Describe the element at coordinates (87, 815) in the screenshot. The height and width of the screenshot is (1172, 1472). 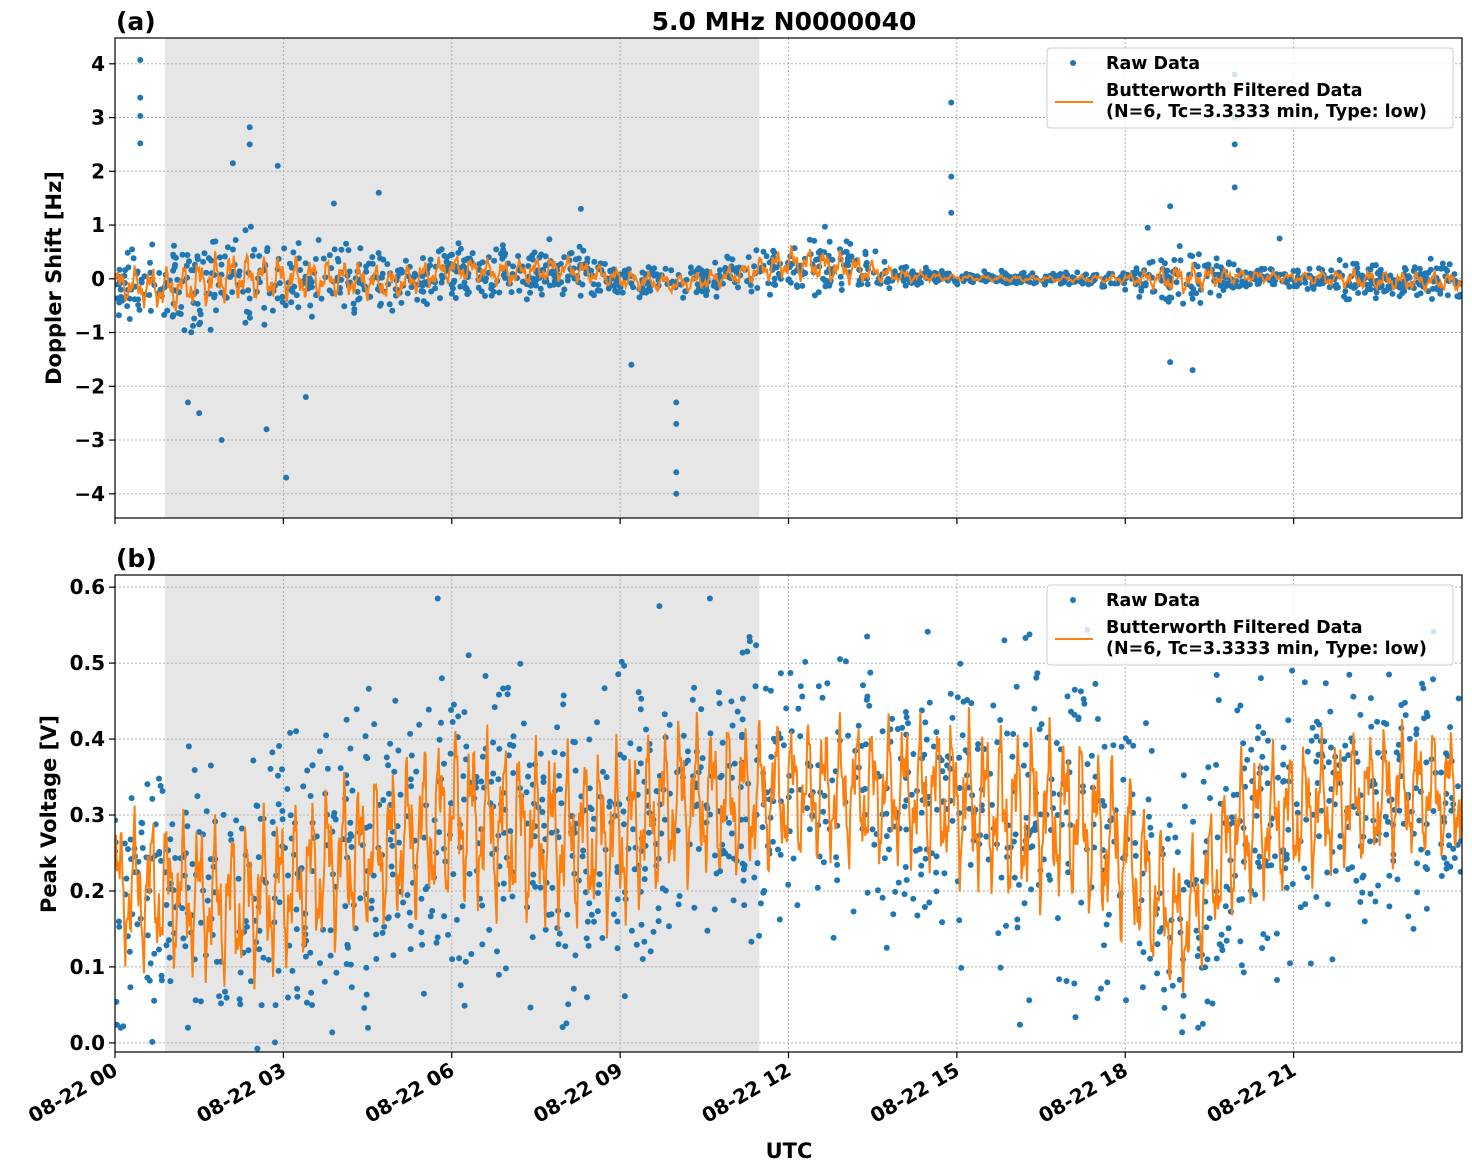
I see `y-tick-label: 0.3` at that location.